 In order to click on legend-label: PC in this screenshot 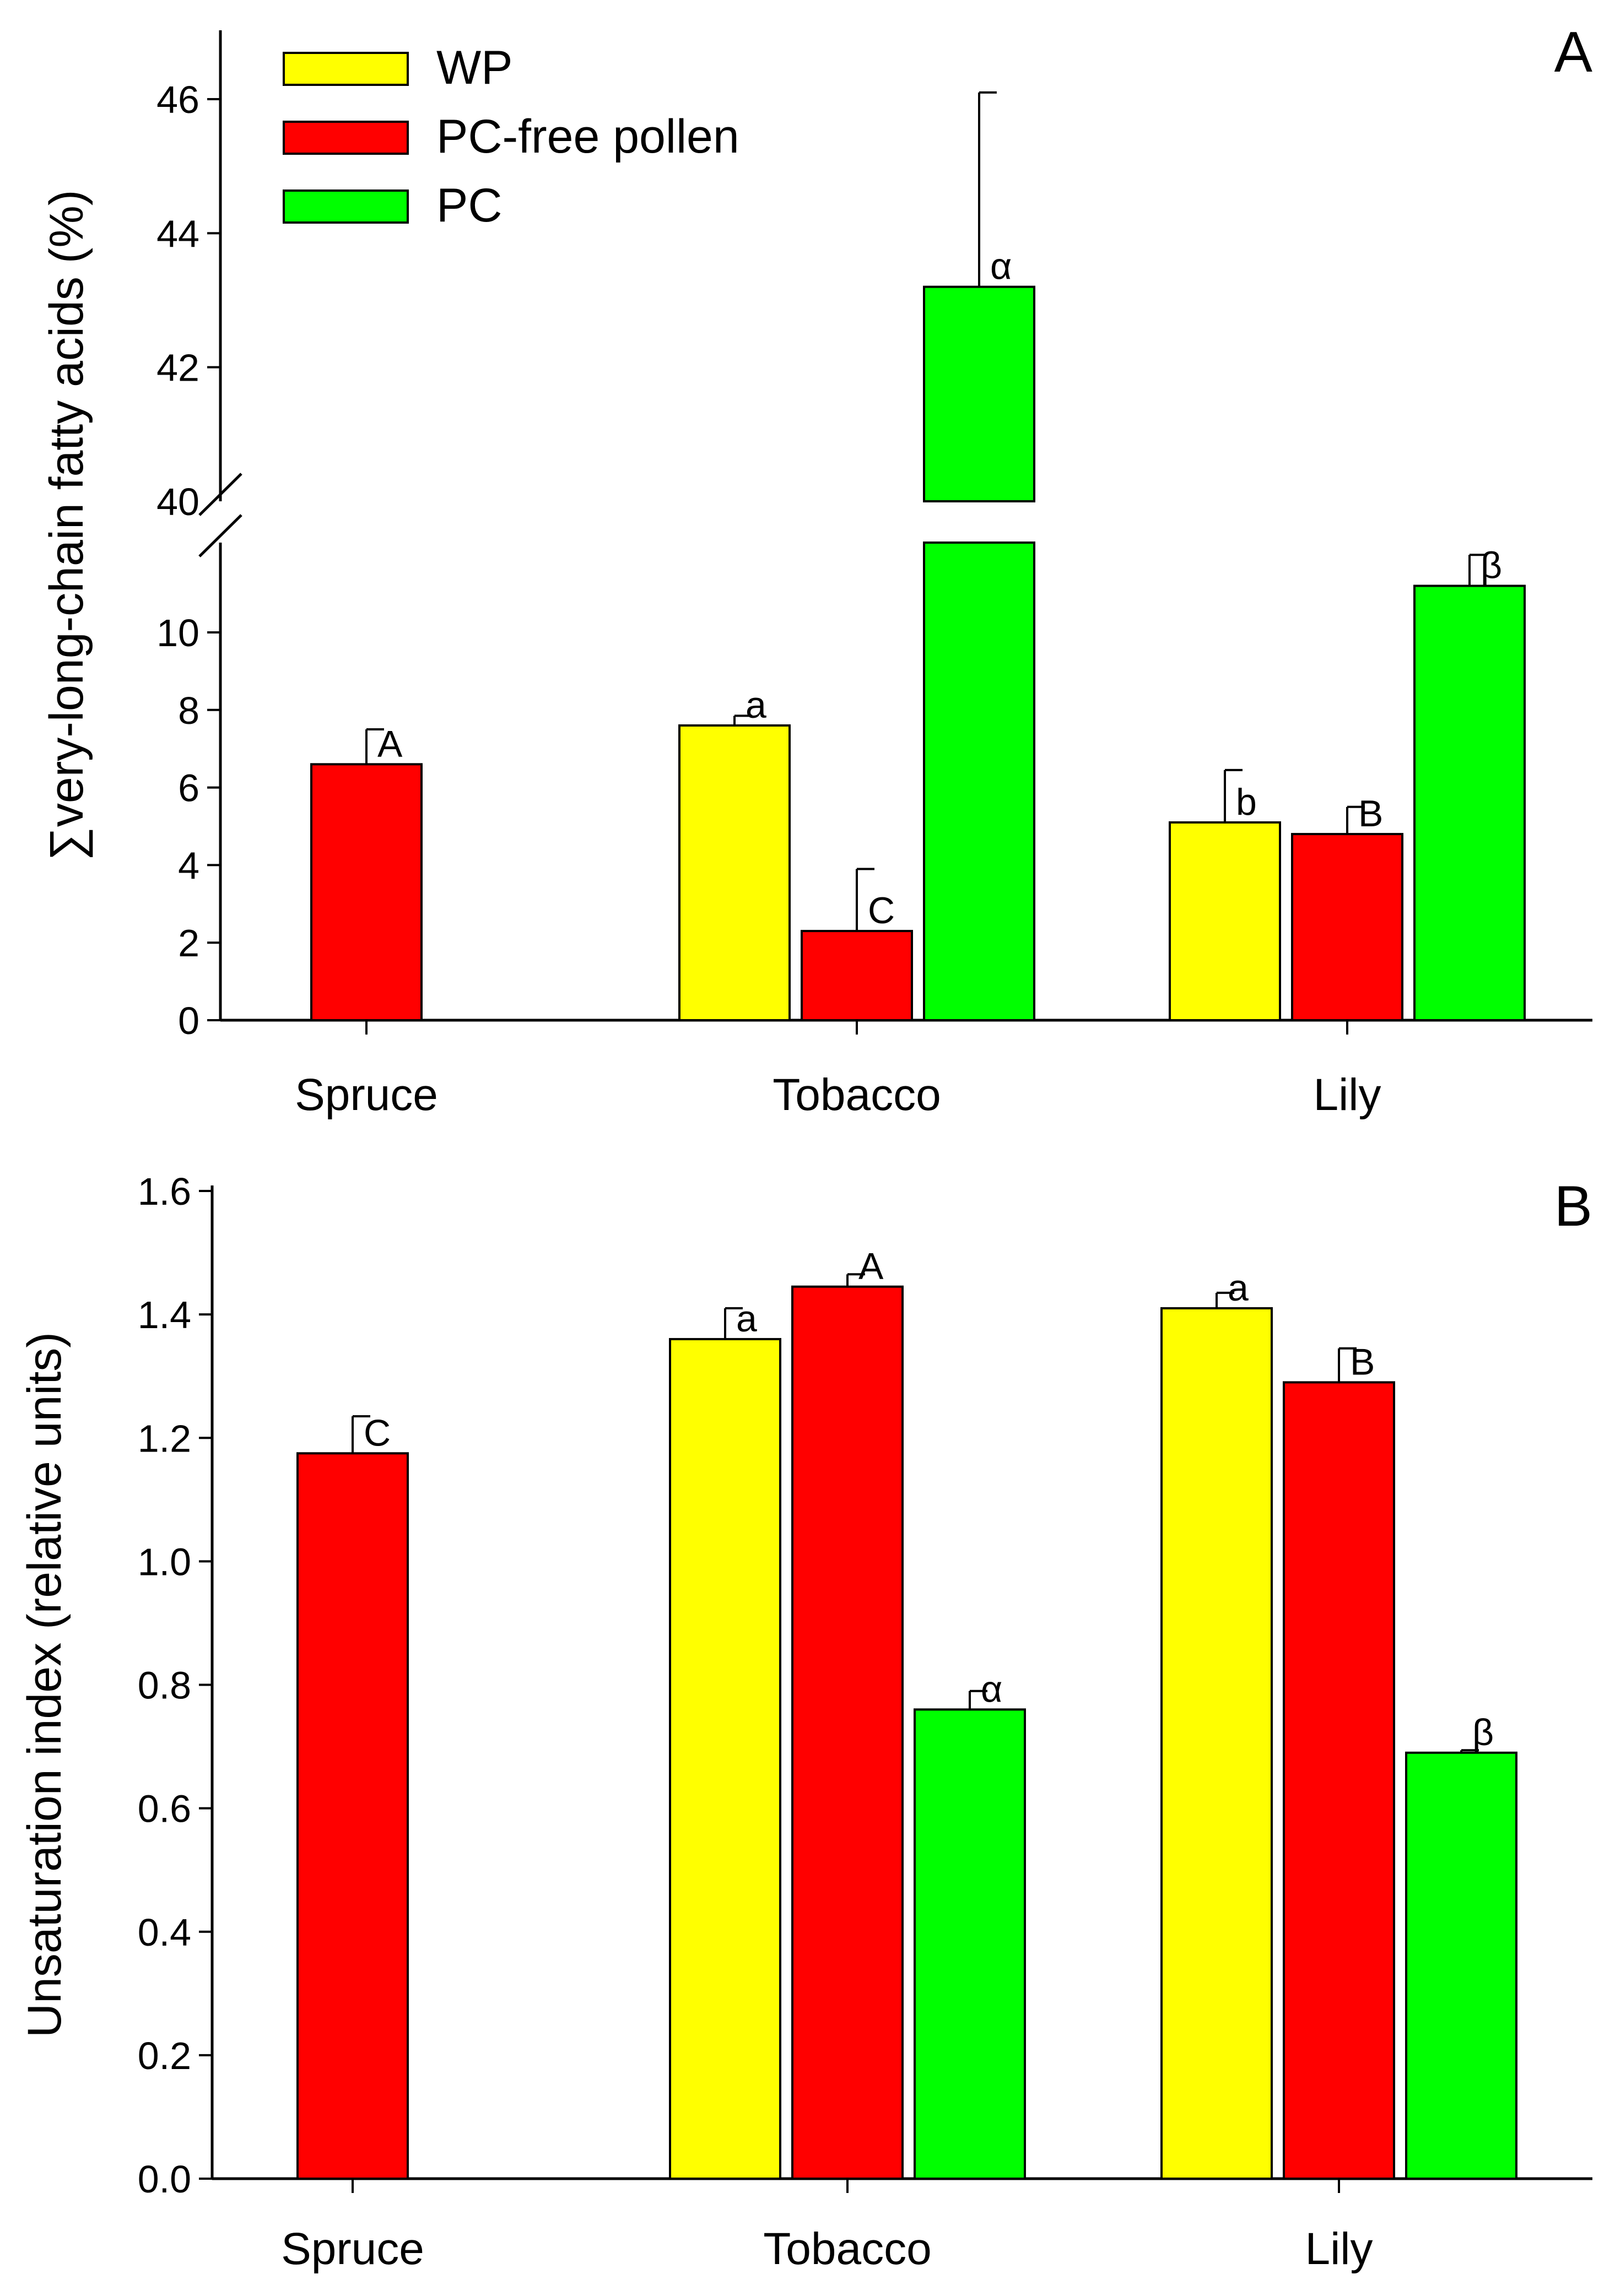, I will do `click(469, 205)`.